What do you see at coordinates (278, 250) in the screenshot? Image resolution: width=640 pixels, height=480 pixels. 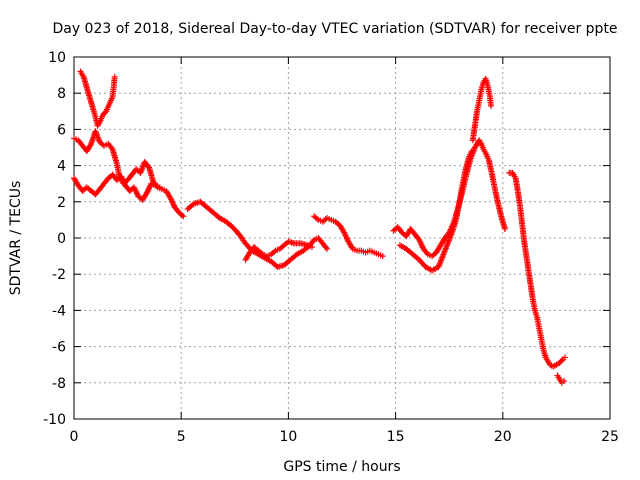 I see `series-segment-e` at bounding box center [278, 250].